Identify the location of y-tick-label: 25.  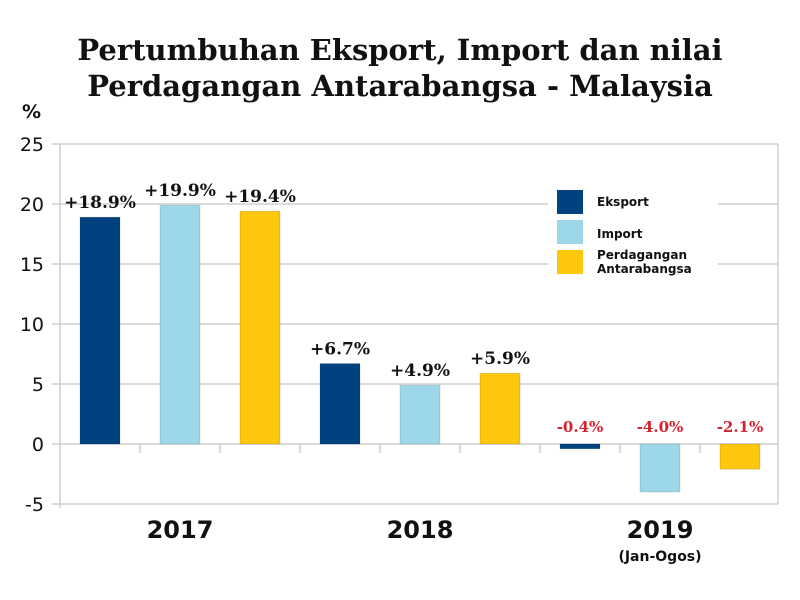
(32, 145).